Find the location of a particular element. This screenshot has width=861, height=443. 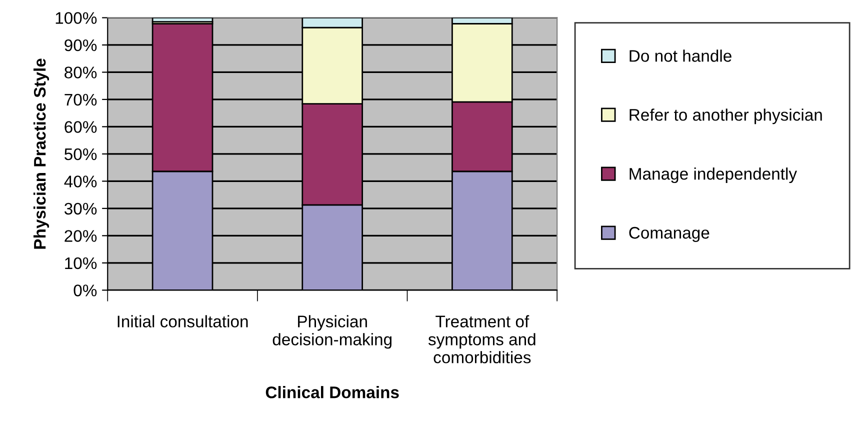

y-tick-label: 20% is located at coordinates (80, 236).